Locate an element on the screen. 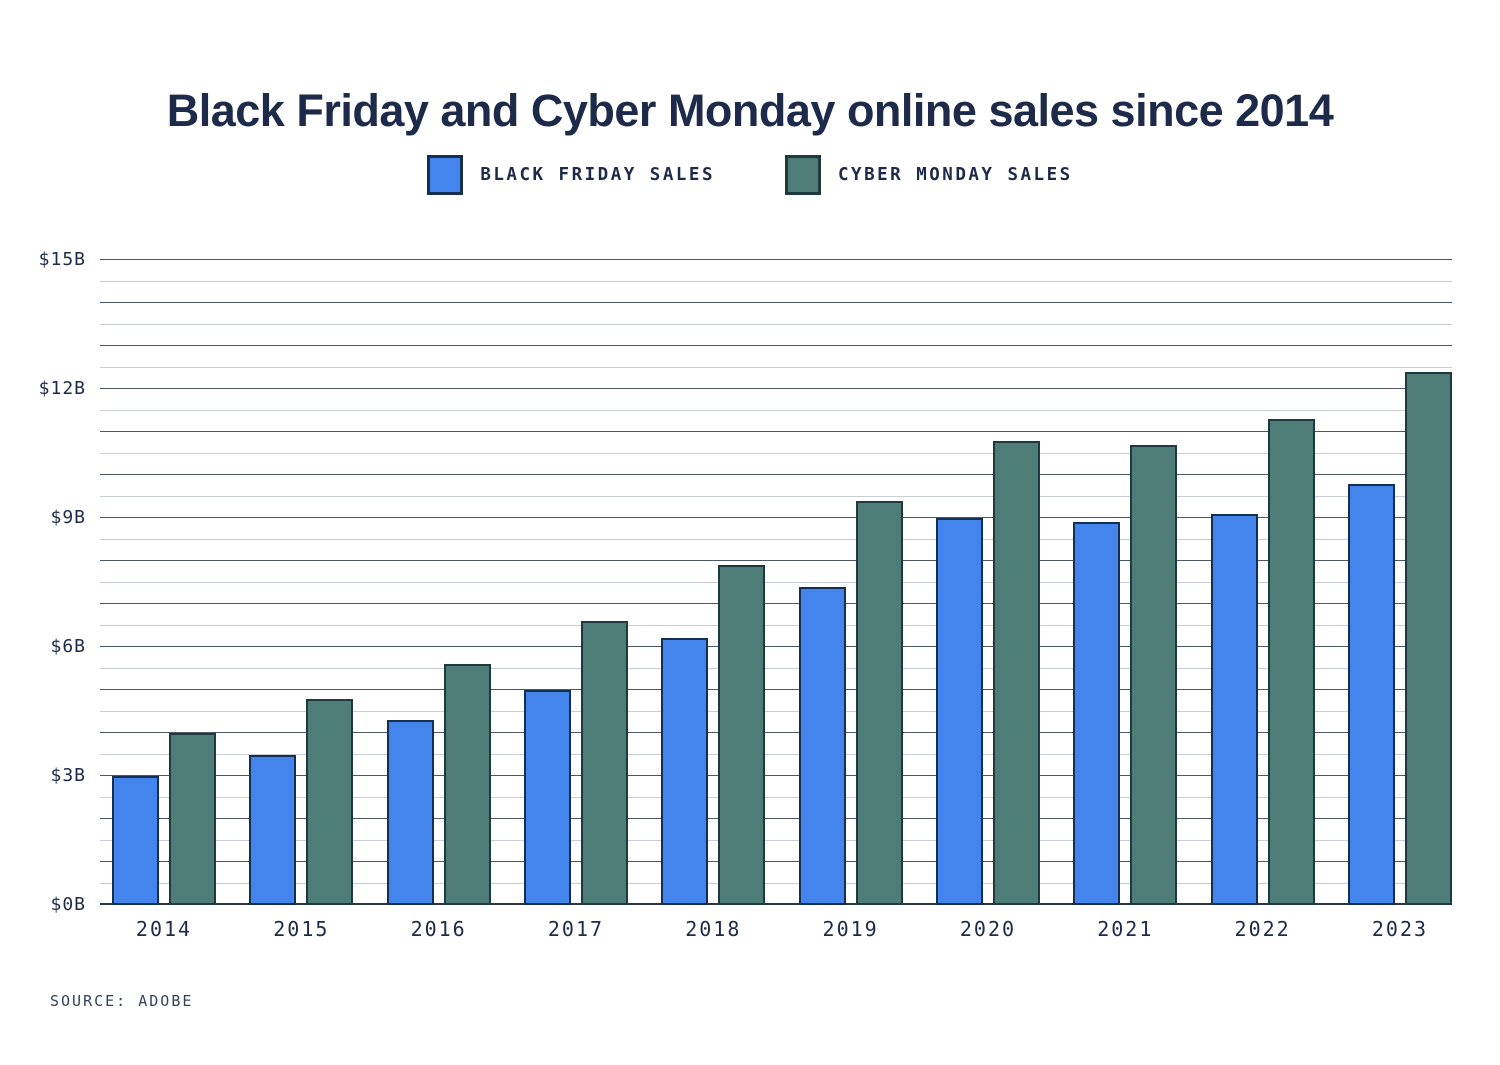 This screenshot has height=1065, width=1500. gridline-7B is located at coordinates (776, 603).